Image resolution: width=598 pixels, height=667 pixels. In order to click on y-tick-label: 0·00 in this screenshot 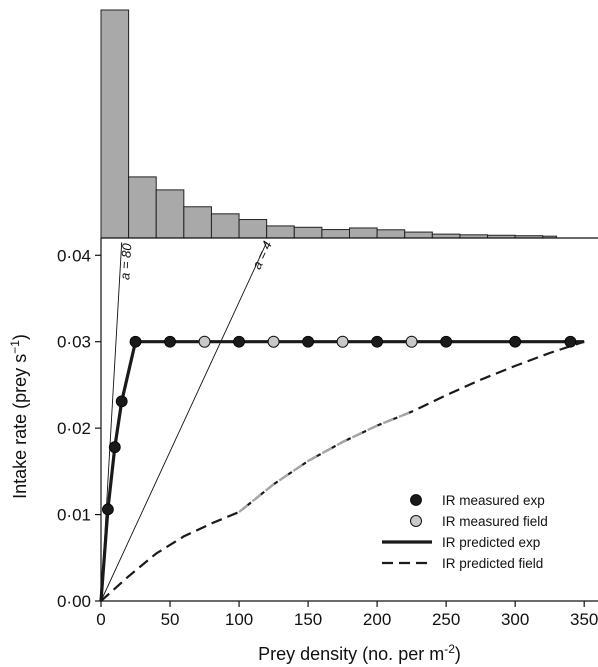, I will do `click(74, 601)`.